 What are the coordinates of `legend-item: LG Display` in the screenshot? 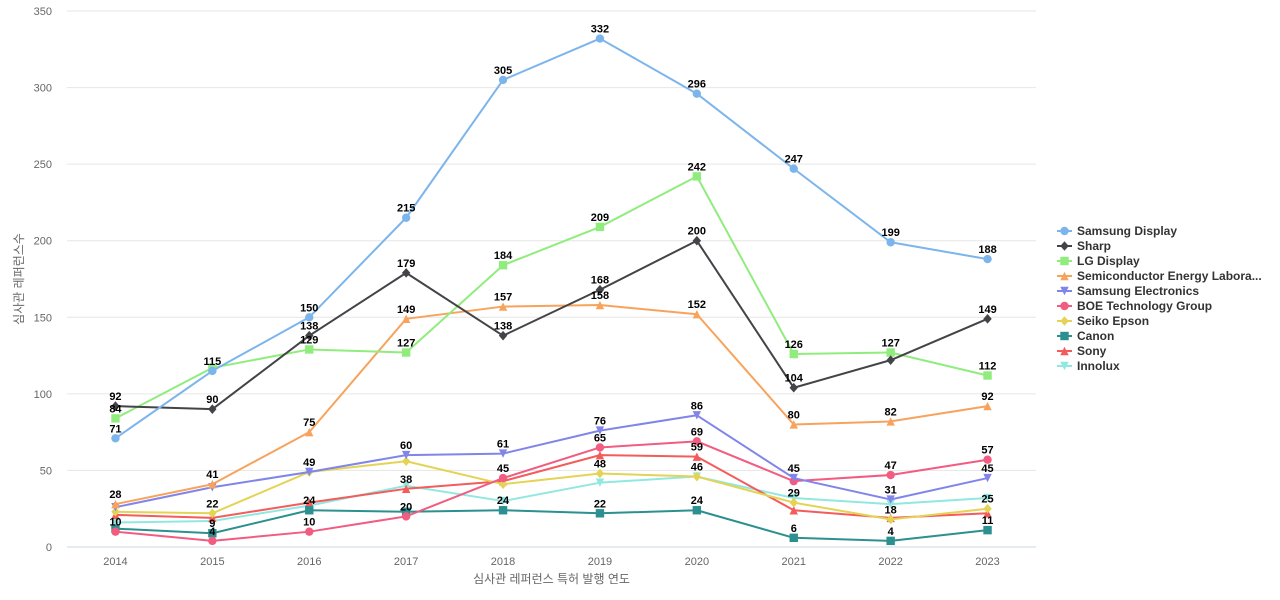 It's located at (1098, 261).